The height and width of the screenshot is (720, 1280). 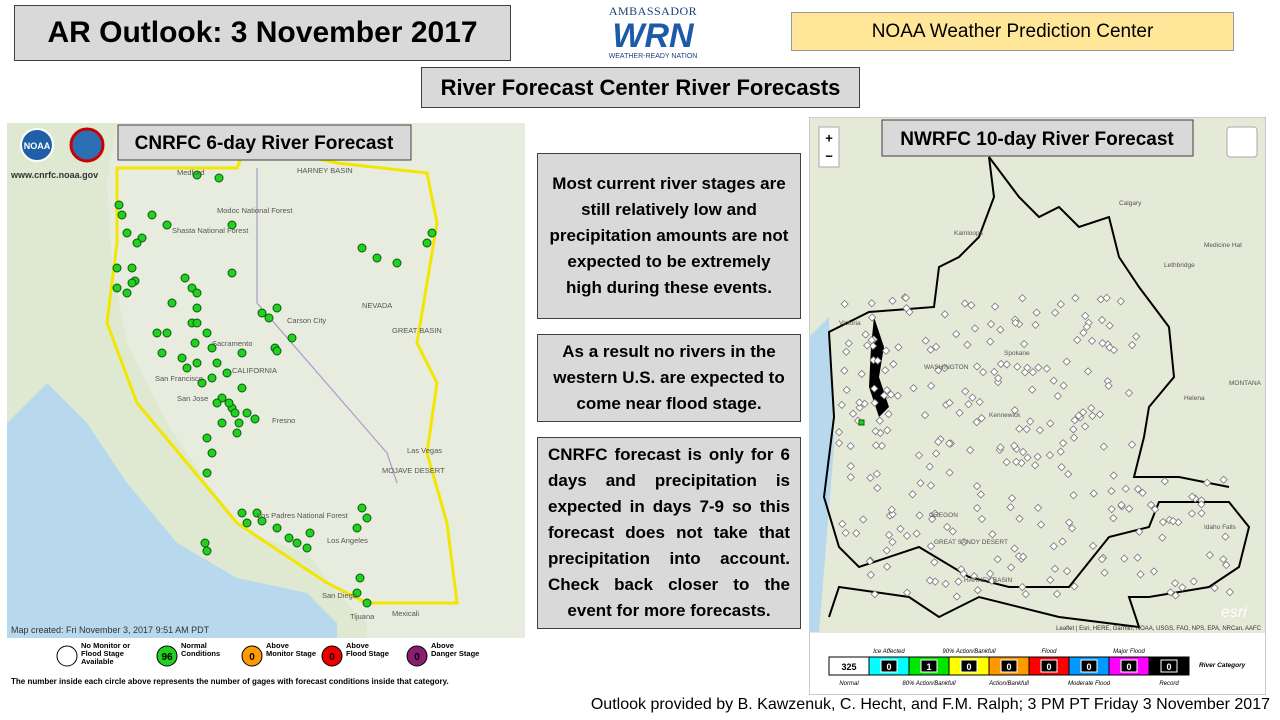 What do you see at coordinates (848, 667) in the screenshot?
I see `category-count: 325` at bounding box center [848, 667].